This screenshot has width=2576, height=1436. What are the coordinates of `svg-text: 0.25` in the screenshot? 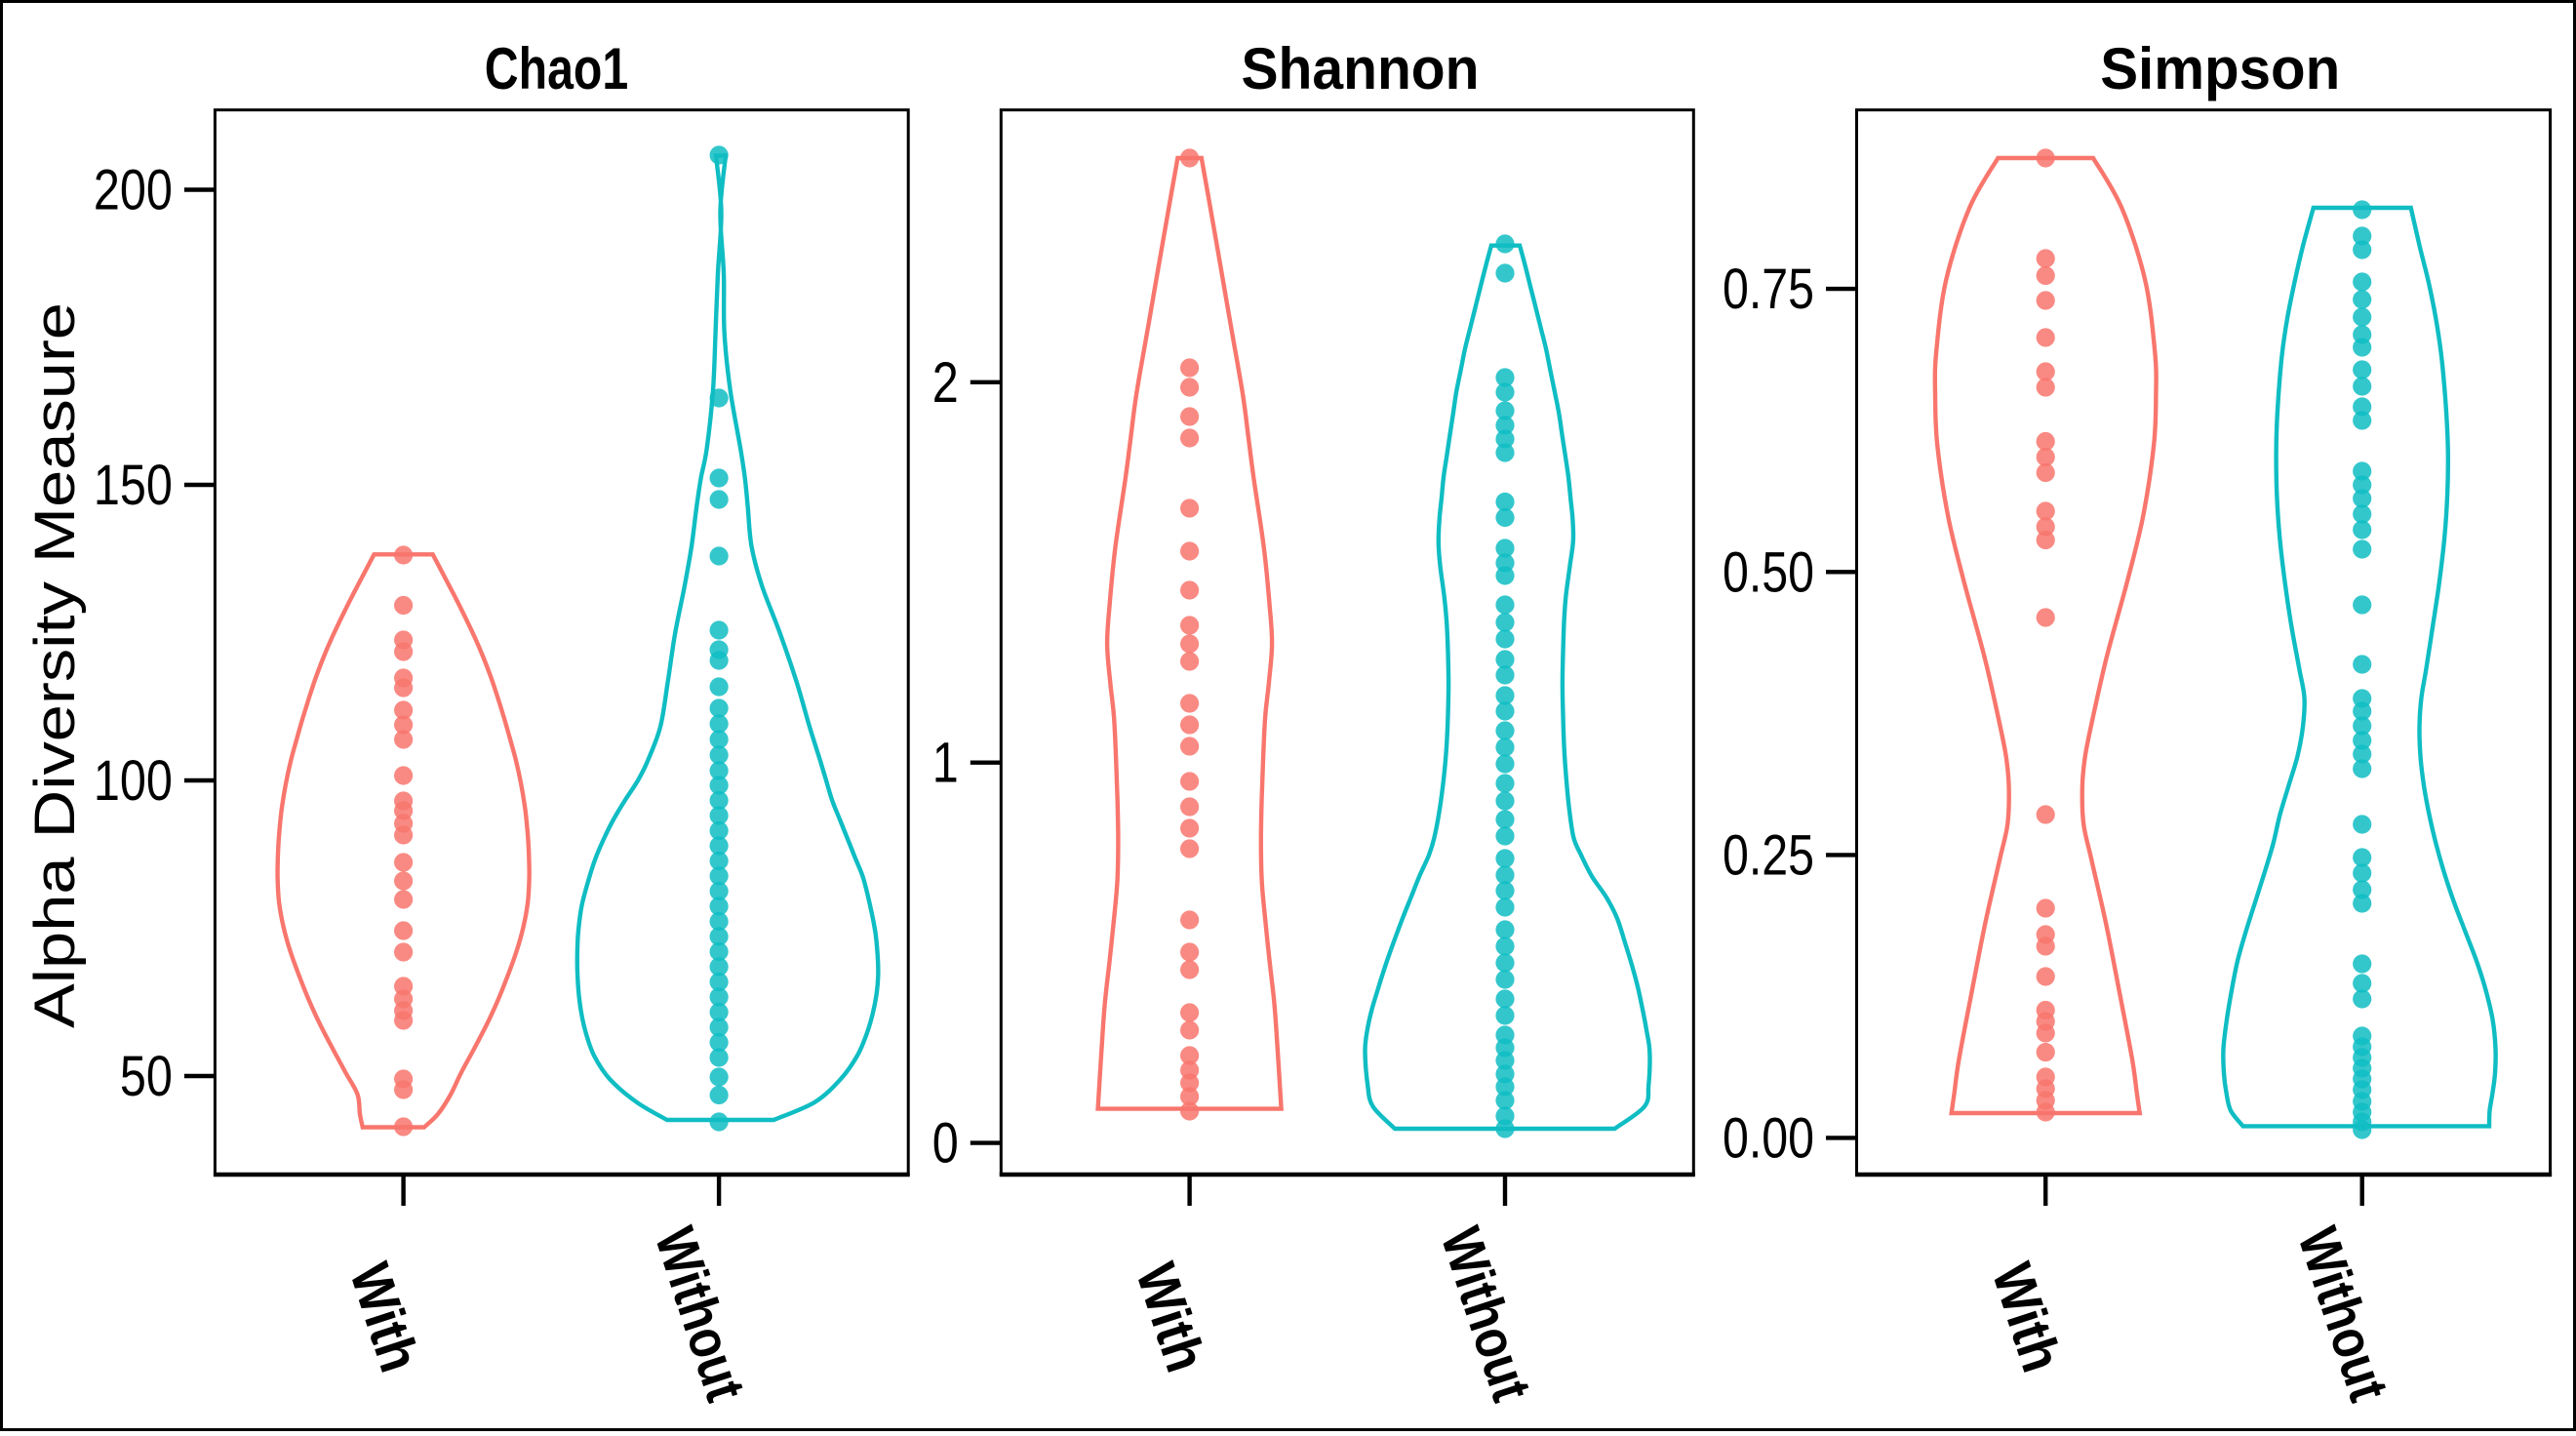 It's located at (1768, 855).